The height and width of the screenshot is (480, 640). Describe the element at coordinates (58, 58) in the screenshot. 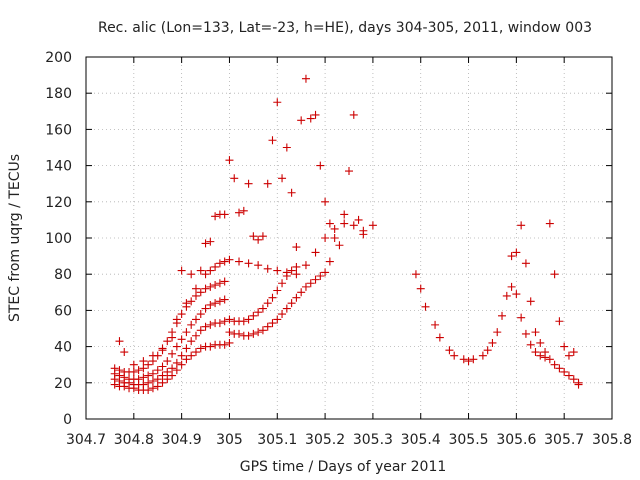

I see `y-tick-label: 200` at that location.